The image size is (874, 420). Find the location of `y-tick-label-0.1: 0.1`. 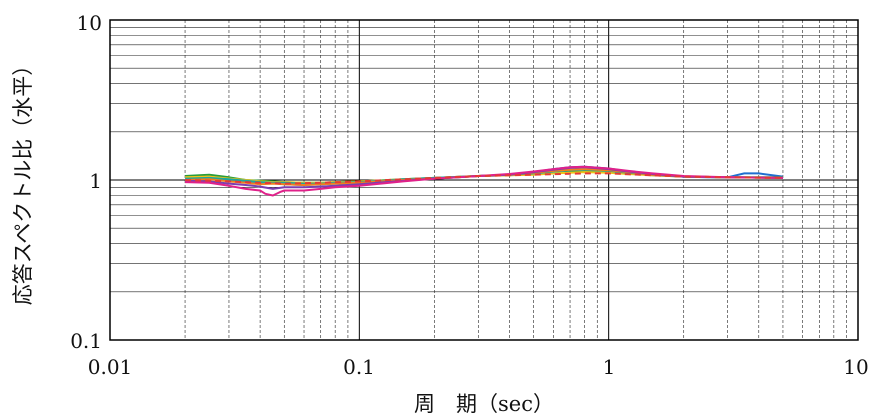

y-tick-label-0.1: 0.1 is located at coordinates (86, 341).